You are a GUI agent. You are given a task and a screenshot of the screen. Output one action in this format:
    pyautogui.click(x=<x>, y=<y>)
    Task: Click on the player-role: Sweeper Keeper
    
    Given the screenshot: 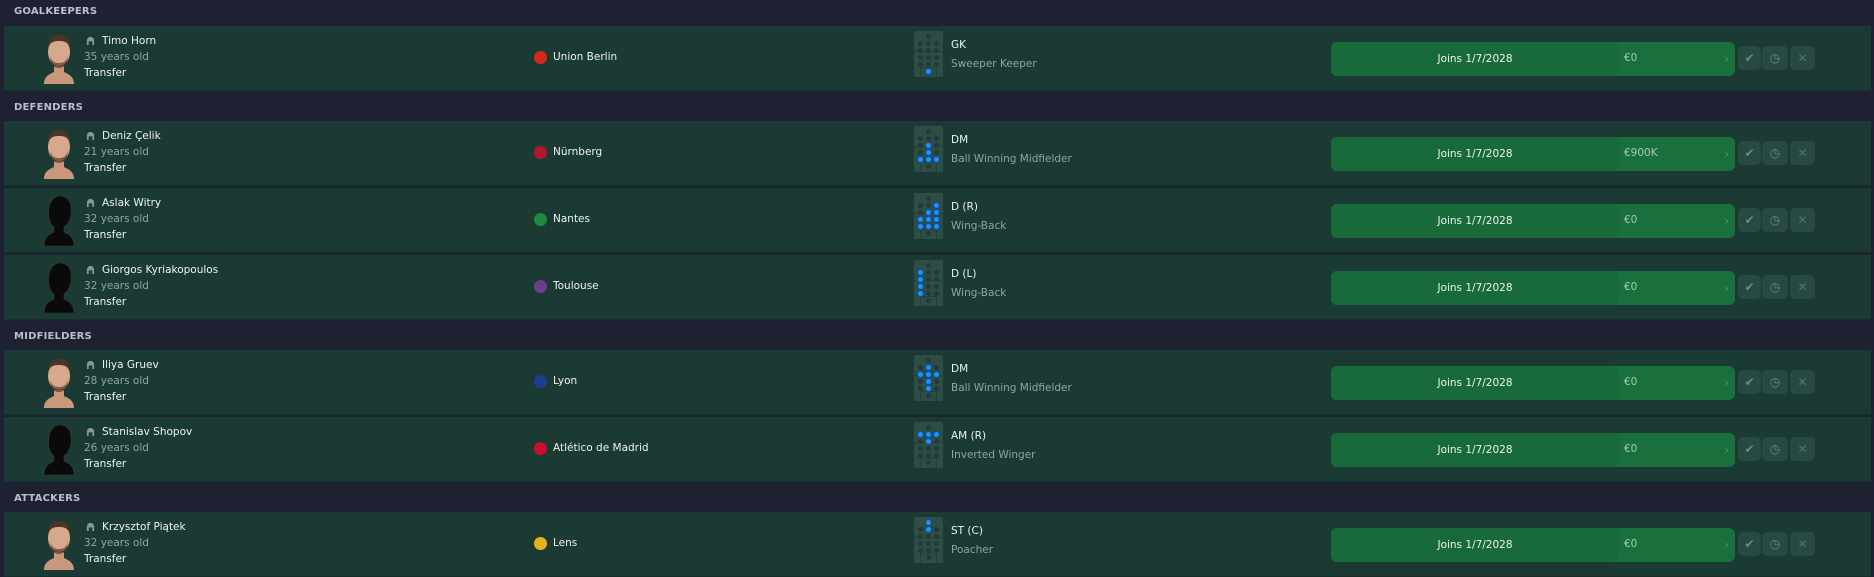 What is the action you would take?
    pyautogui.click(x=994, y=64)
    